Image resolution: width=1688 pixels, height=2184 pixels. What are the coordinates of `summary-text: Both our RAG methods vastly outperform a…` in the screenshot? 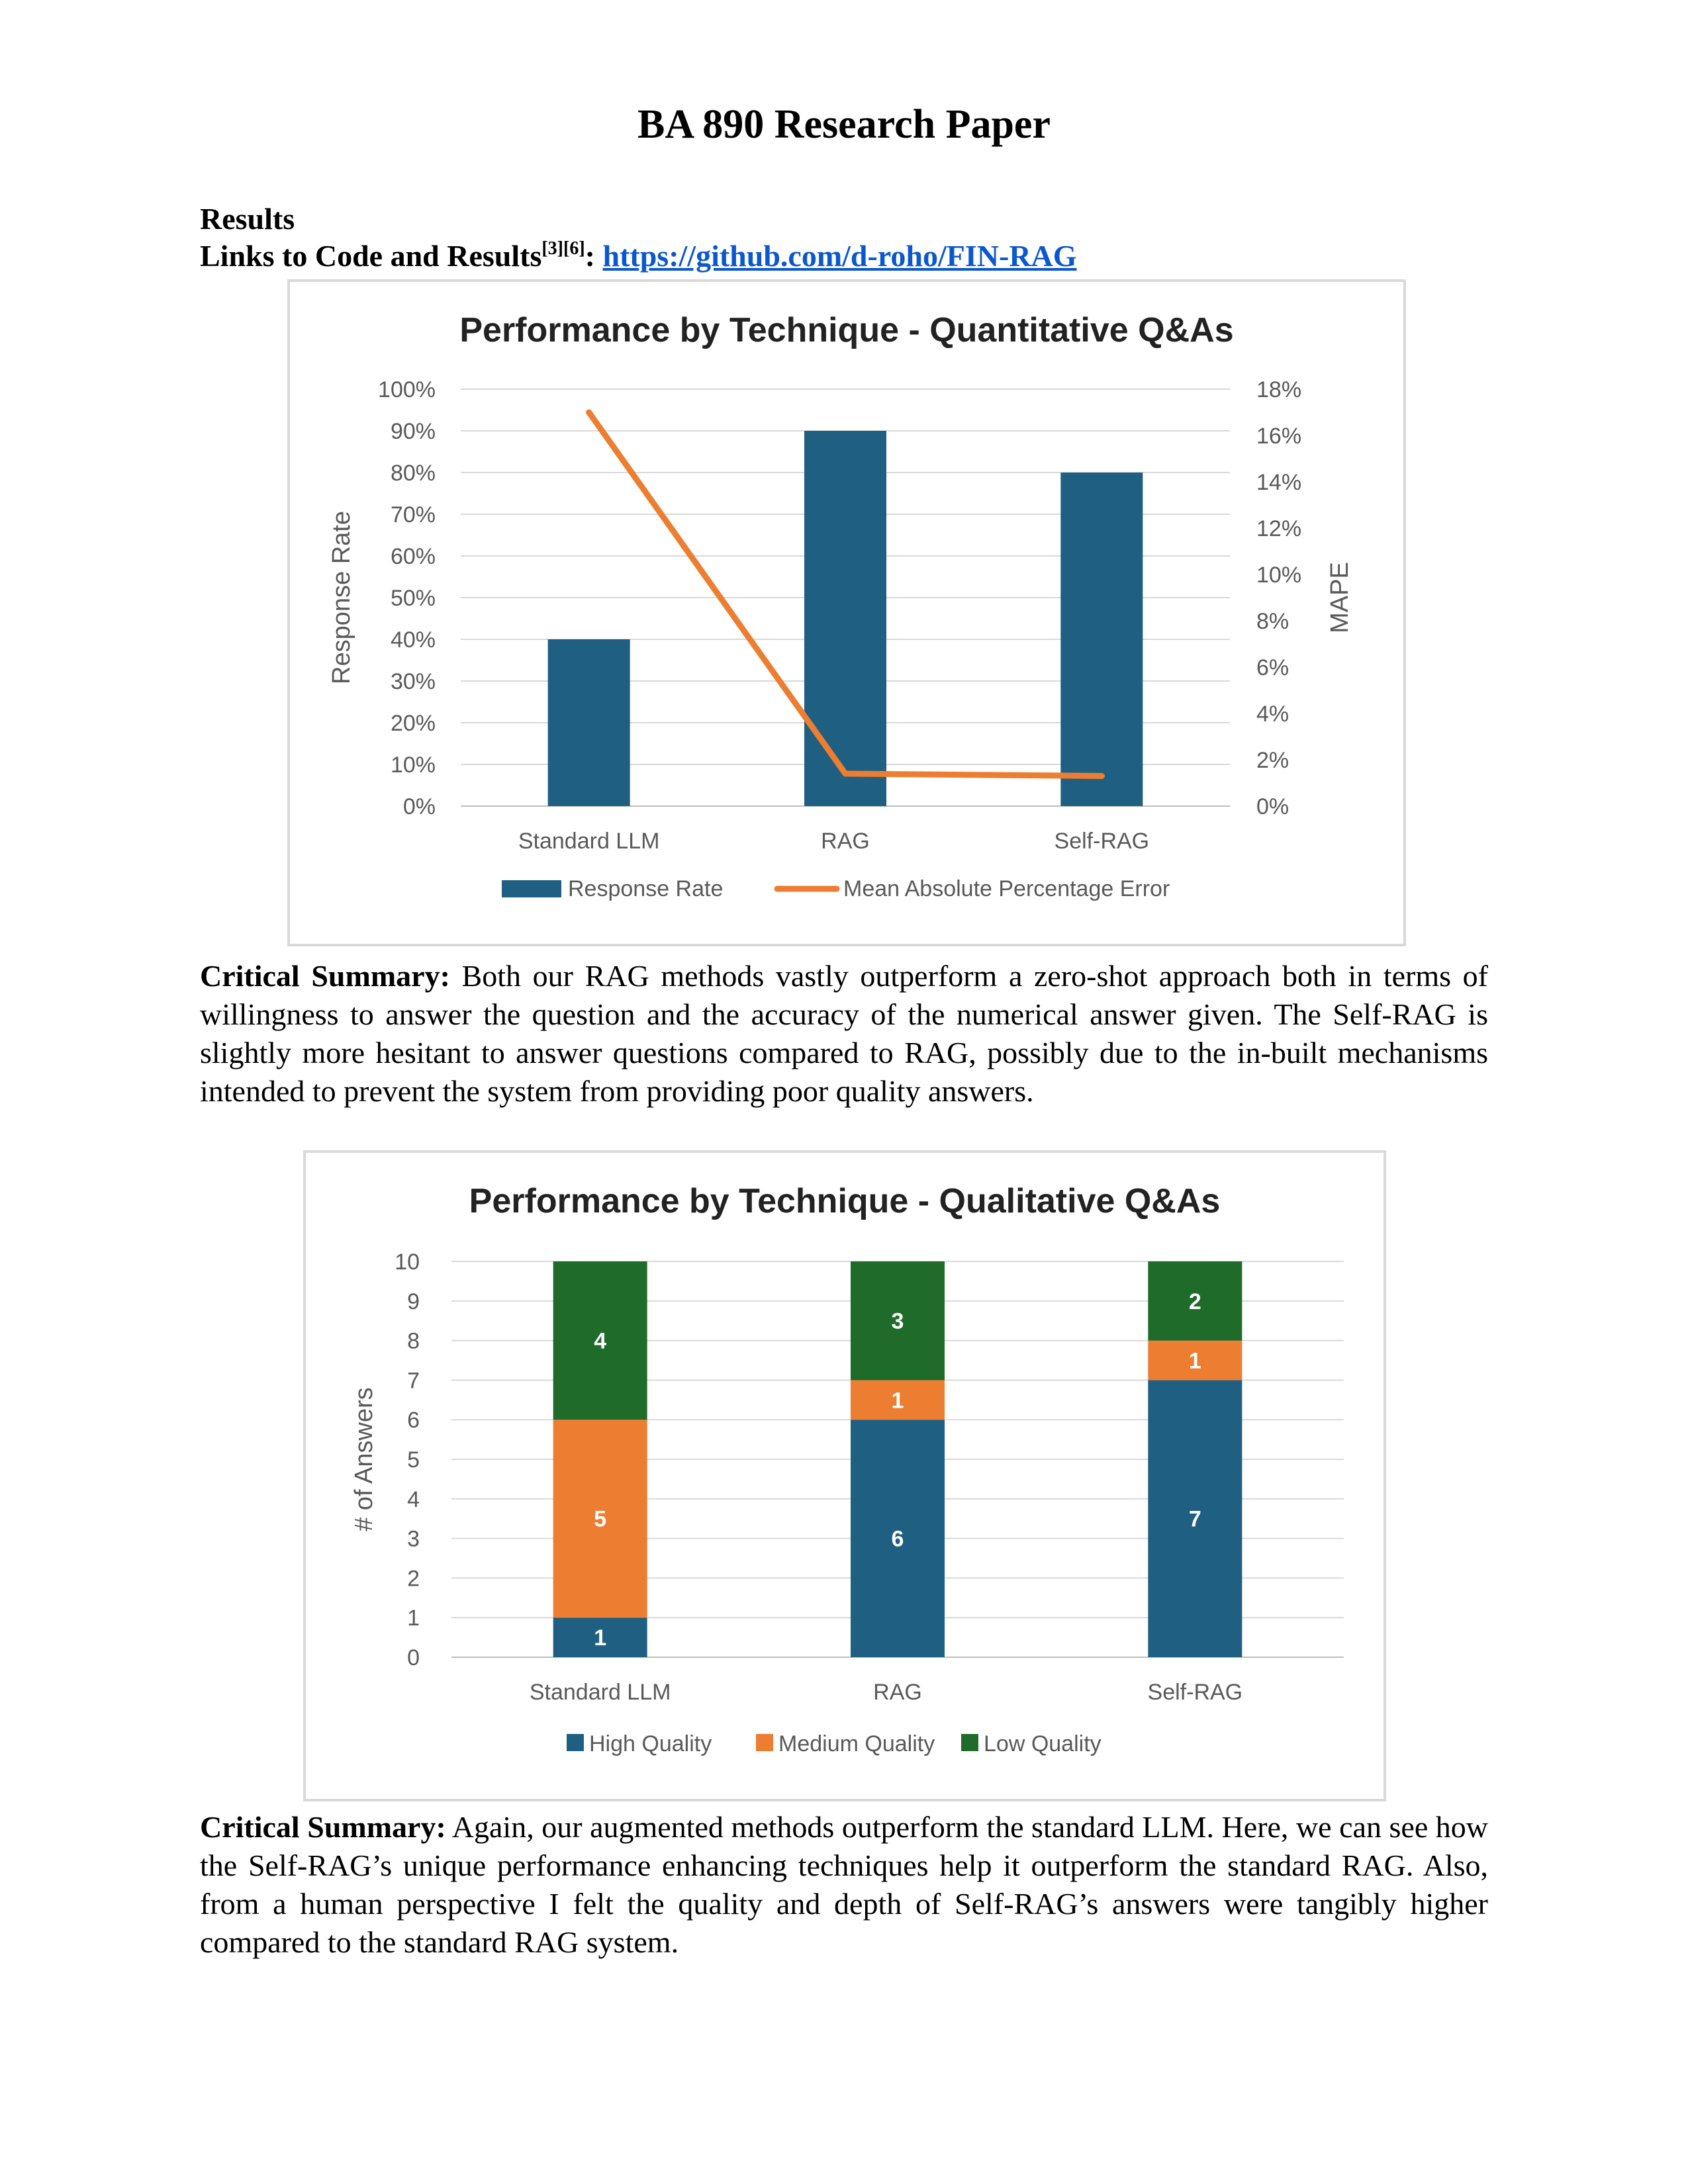 It's located at (844, 1033).